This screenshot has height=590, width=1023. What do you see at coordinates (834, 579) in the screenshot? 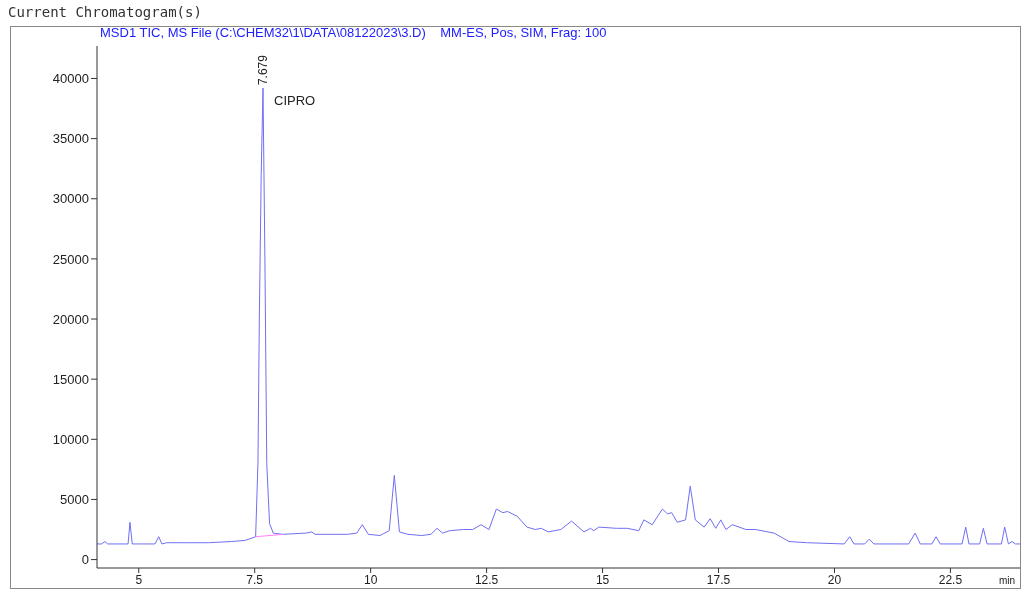
I see `x-tick-label: 20` at bounding box center [834, 579].